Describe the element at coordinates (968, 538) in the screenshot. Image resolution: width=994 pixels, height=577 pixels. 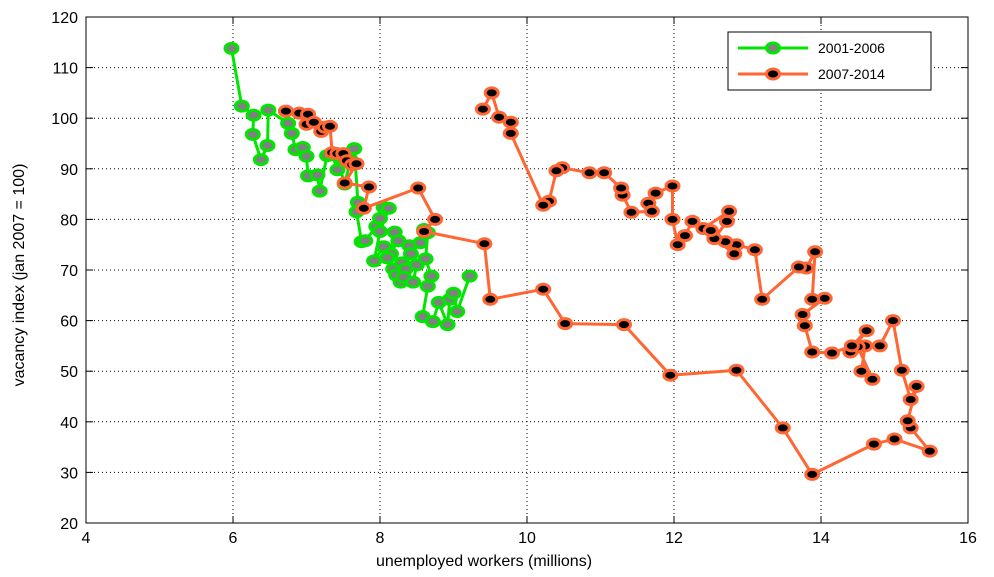
I see `x-tick-label: 16` at that location.